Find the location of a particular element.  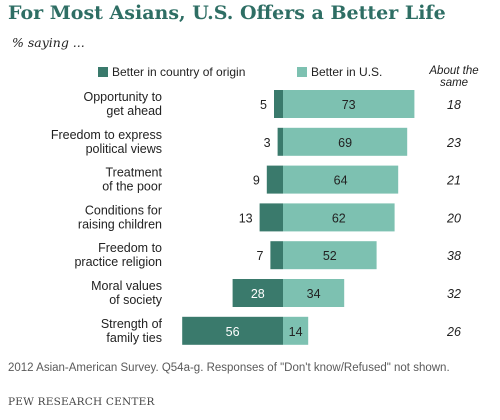

value-label-origin: 7 is located at coordinates (259, 256).